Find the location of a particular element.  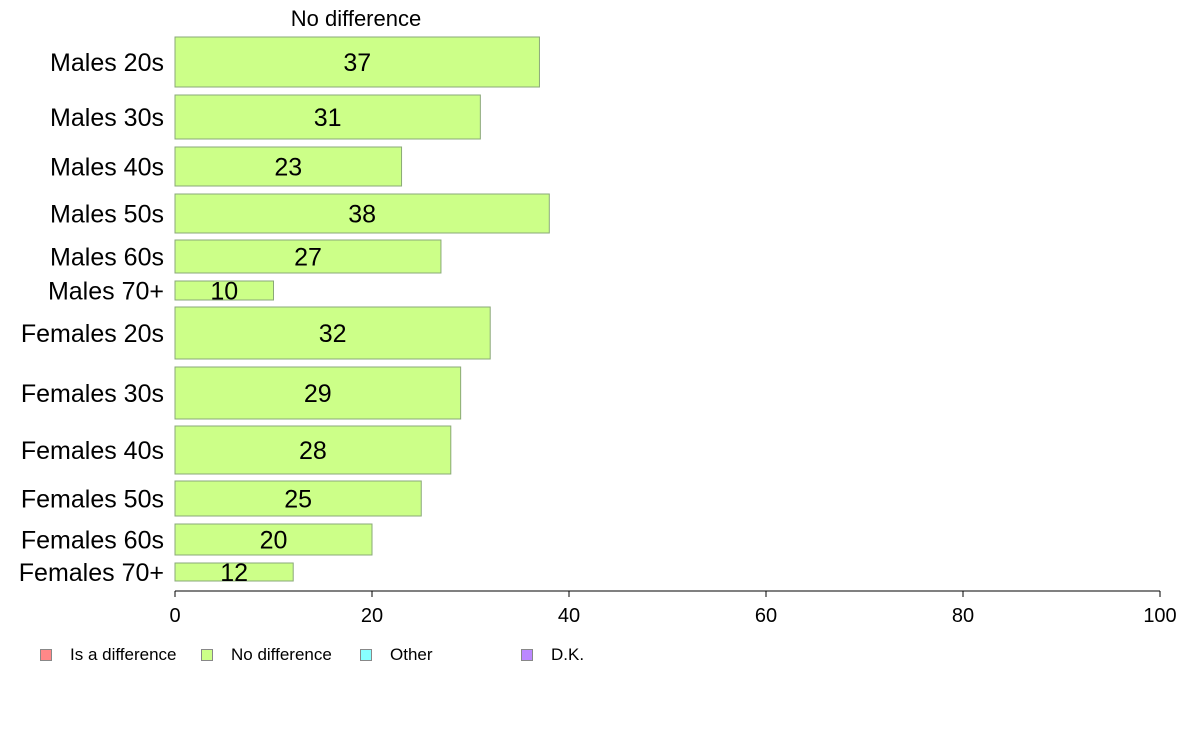

bar-females-60s is located at coordinates (273, 539).